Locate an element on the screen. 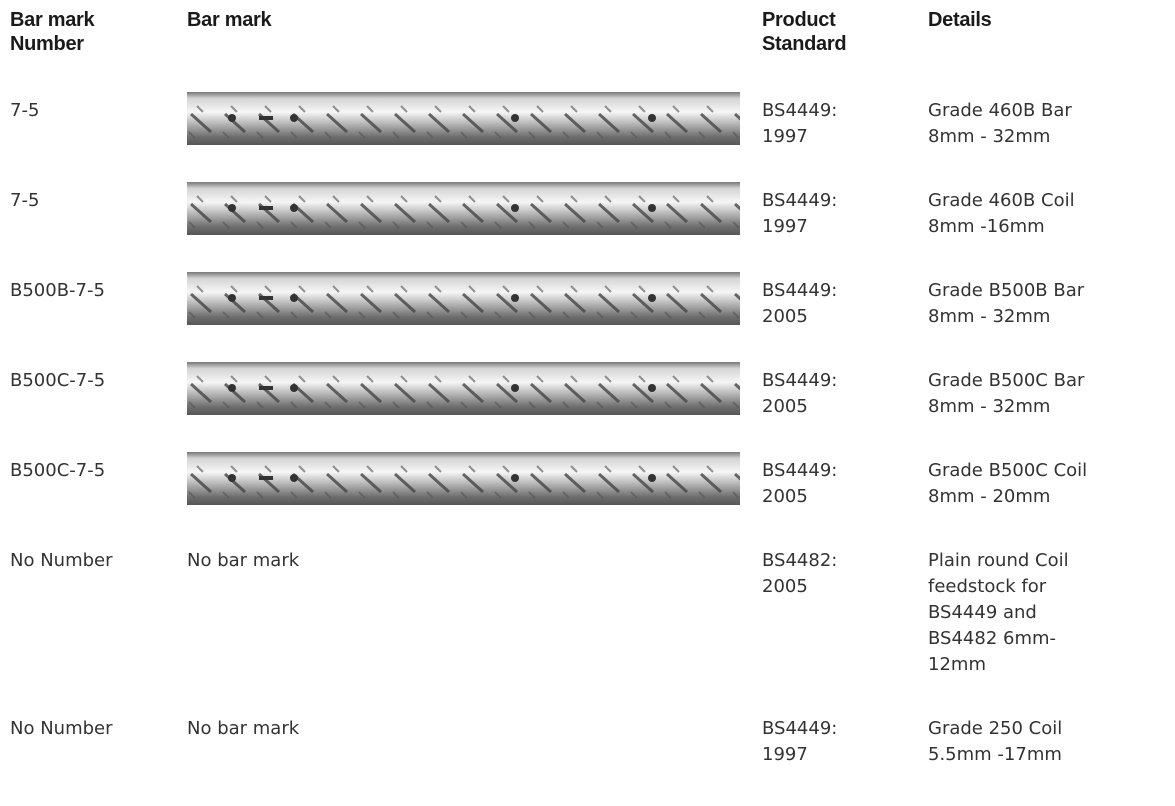  details: Grade B500C Bar 8mm - 32mm is located at coordinates (1051, 394).